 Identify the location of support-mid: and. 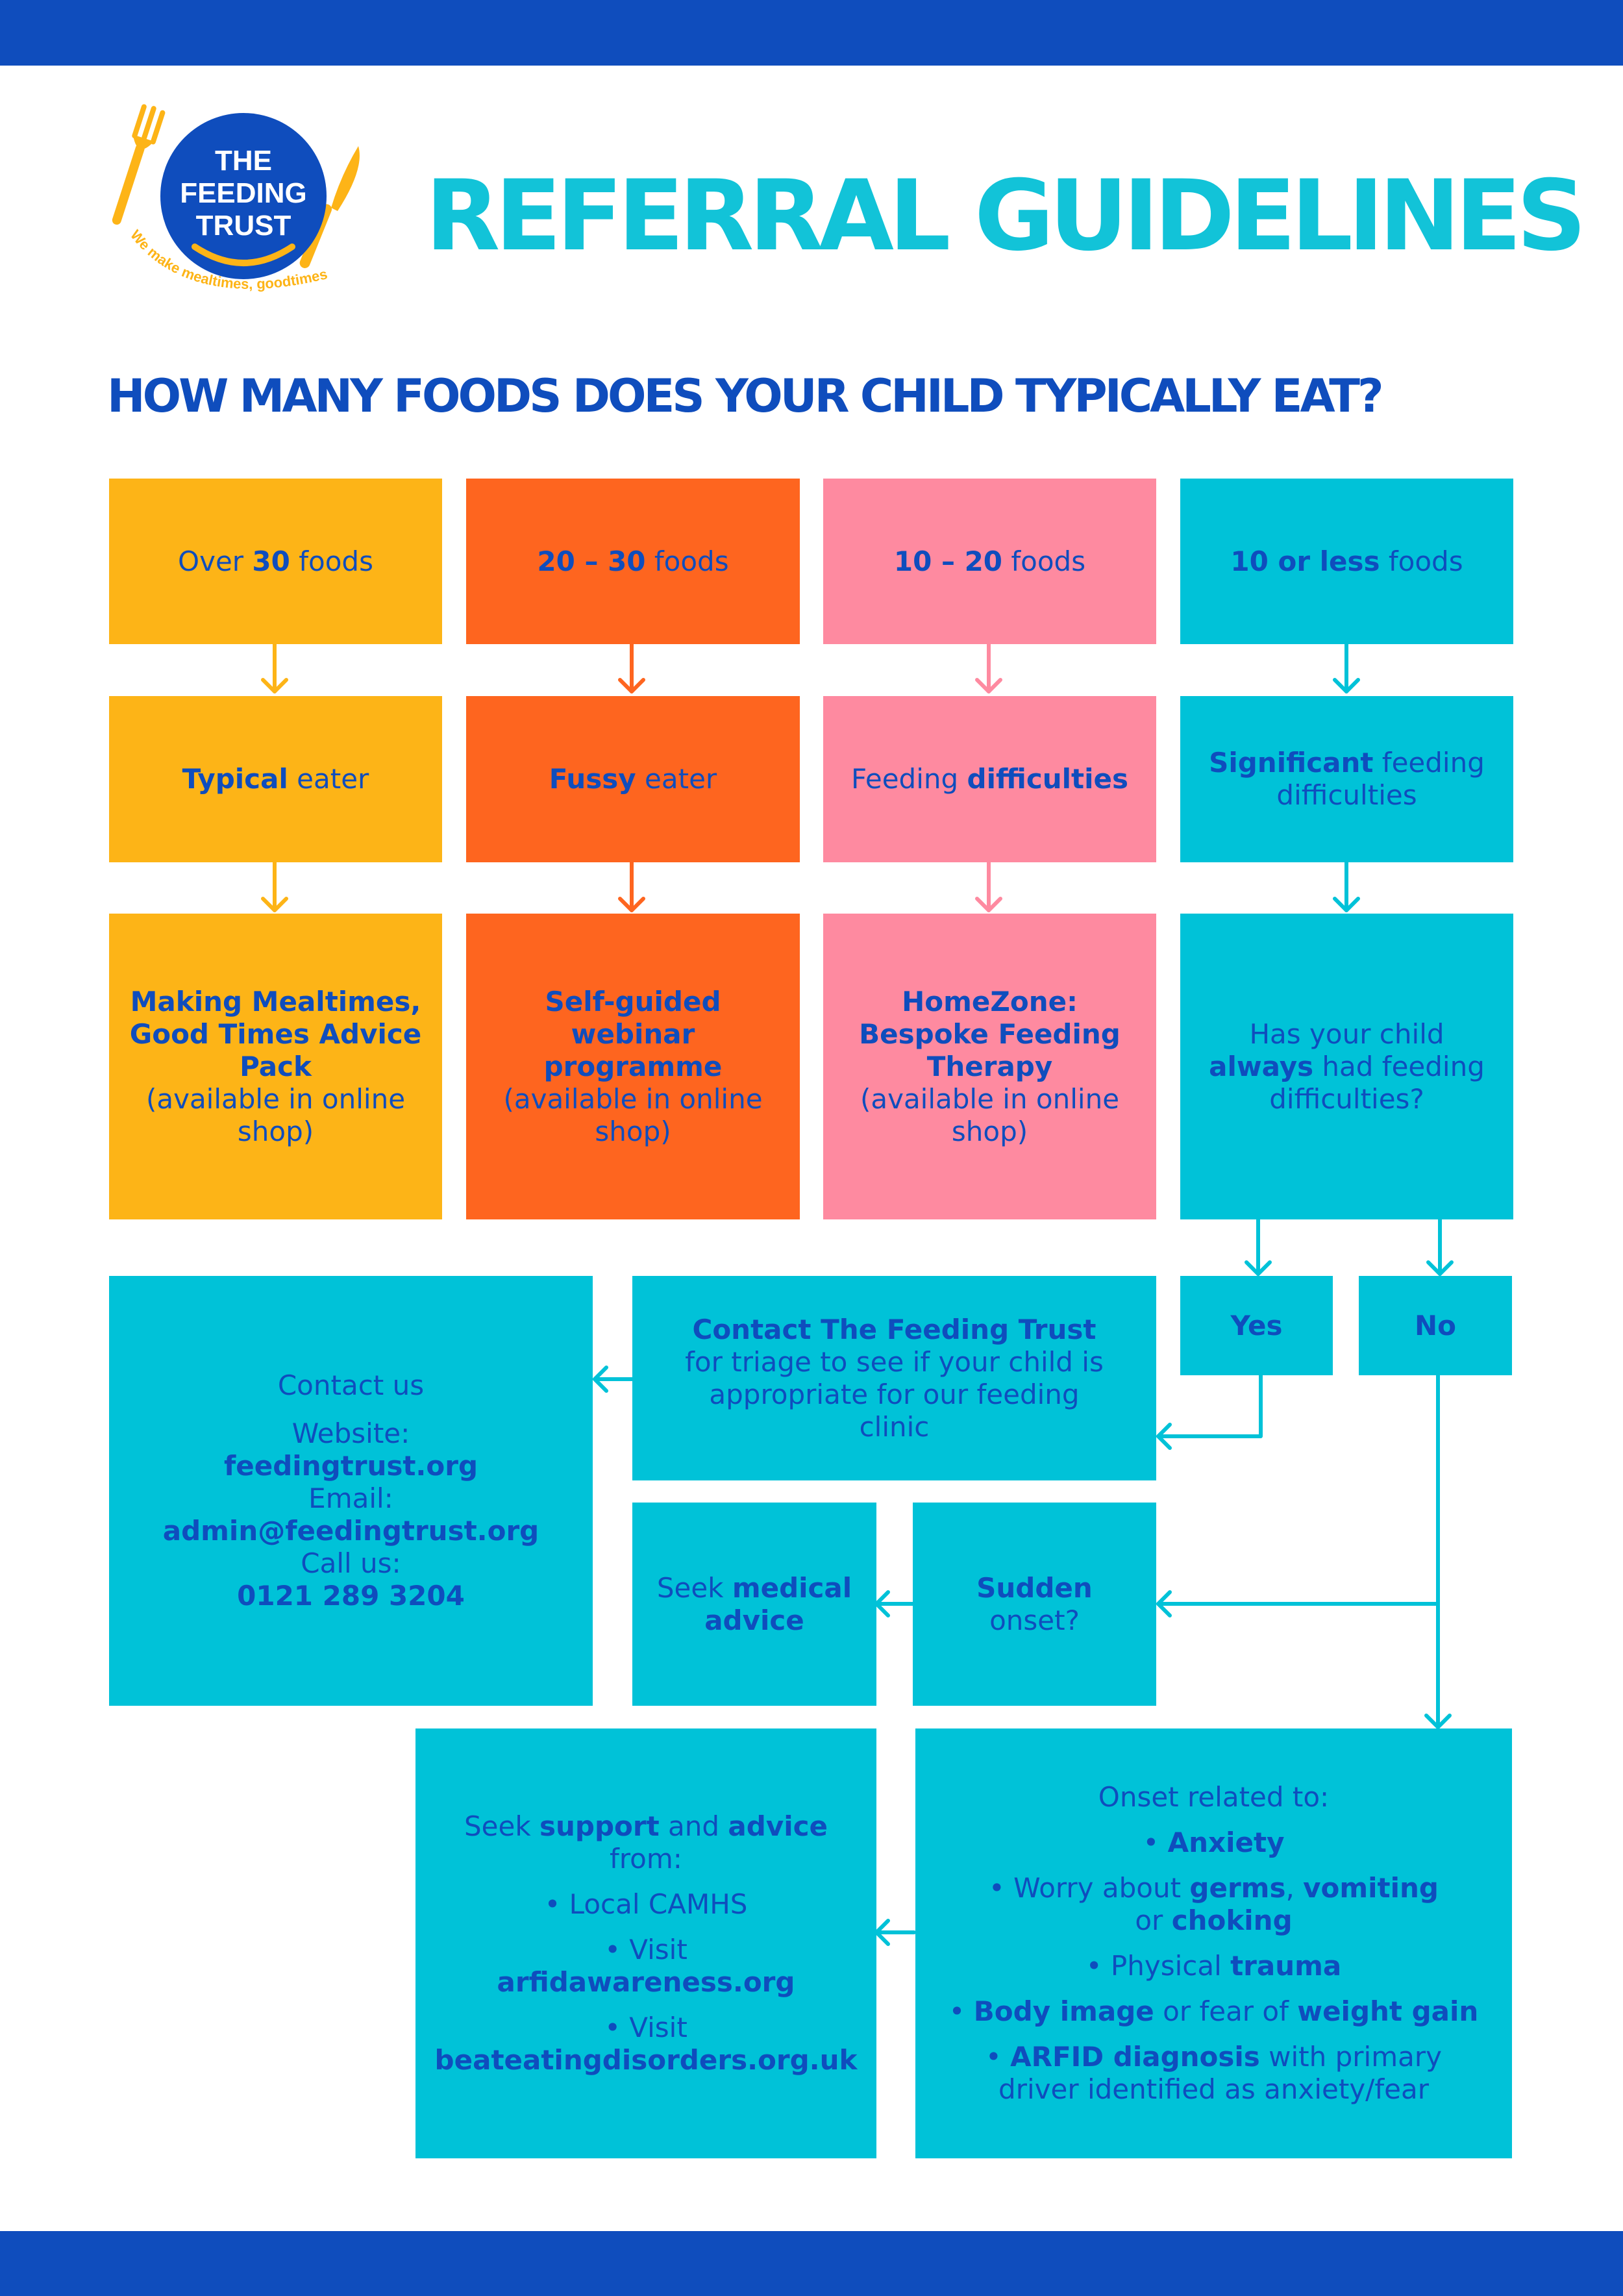
(694, 1826).